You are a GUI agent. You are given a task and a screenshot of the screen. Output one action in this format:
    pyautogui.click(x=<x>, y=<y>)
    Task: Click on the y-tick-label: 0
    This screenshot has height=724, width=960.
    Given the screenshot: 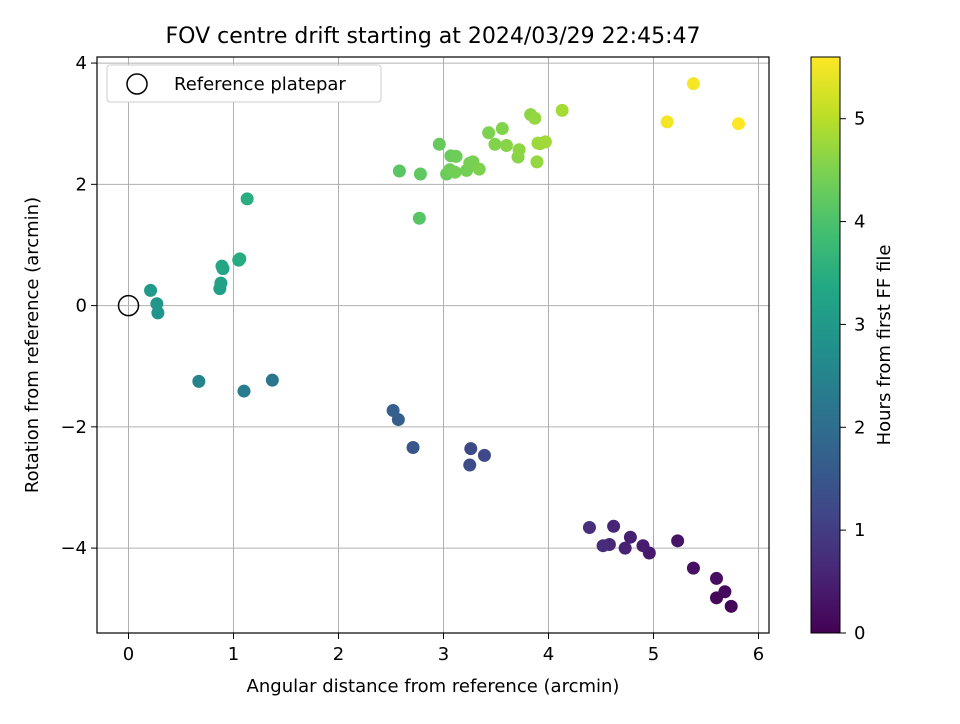 What is the action you would take?
    pyautogui.click(x=81, y=306)
    